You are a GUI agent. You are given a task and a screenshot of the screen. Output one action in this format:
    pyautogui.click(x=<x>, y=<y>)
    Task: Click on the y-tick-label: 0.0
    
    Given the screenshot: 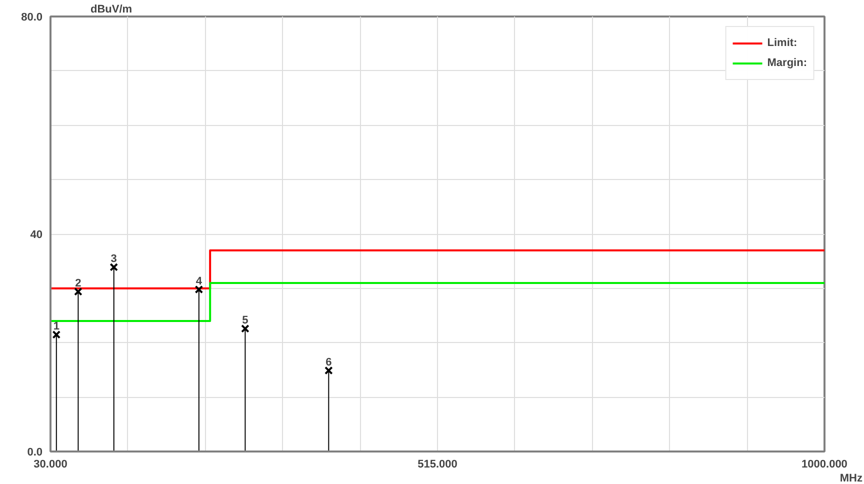 What is the action you would take?
    pyautogui.click(x=35, y=452)
    